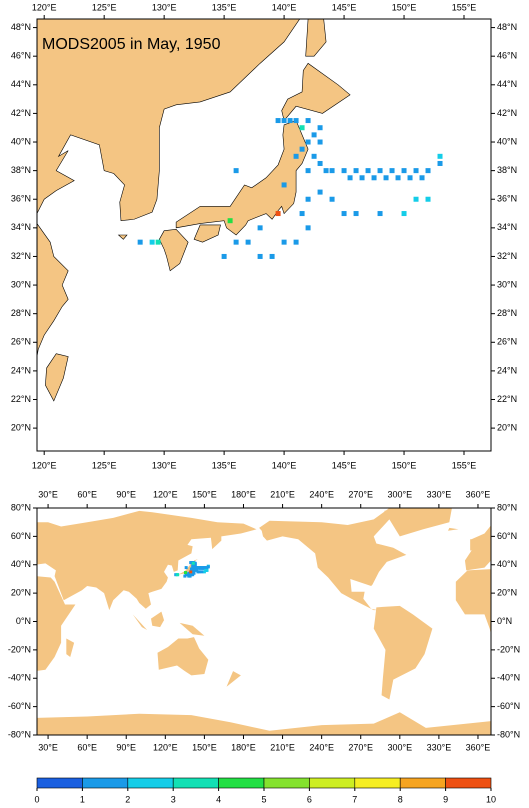 This screenshot has width=529, height=808. Describe the element at coordinates (400, 799) in the screenshot. I see `colorbar-label: 8` at that location.